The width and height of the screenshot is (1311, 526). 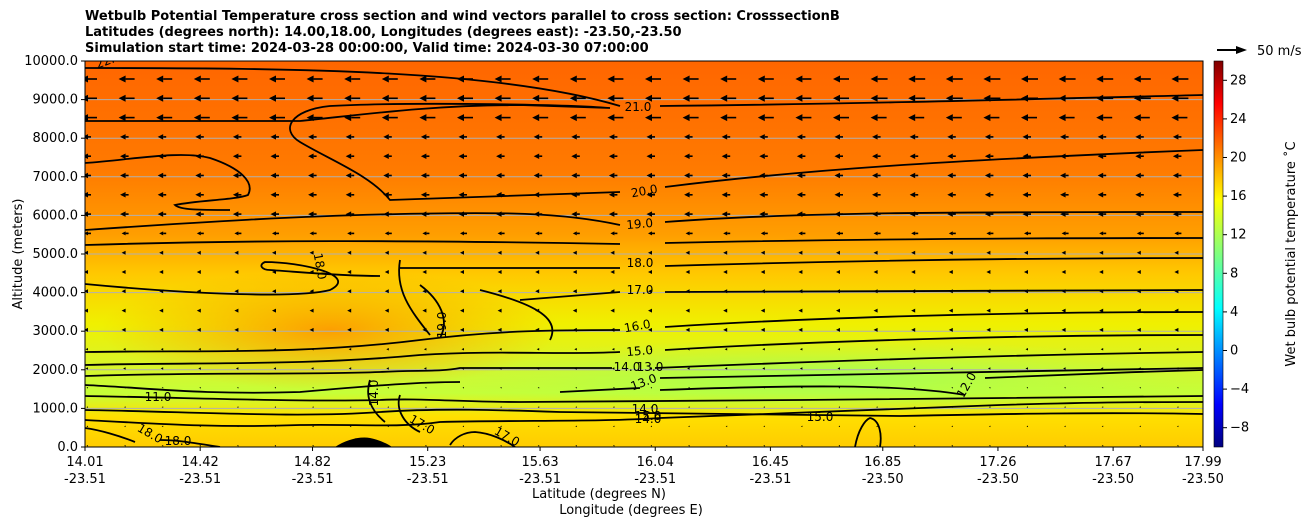 What do you see at coordinates (883, 479) in the screenshot?
I see `x-tick-label-lon: -23.50` at bounding box center [883, 479].